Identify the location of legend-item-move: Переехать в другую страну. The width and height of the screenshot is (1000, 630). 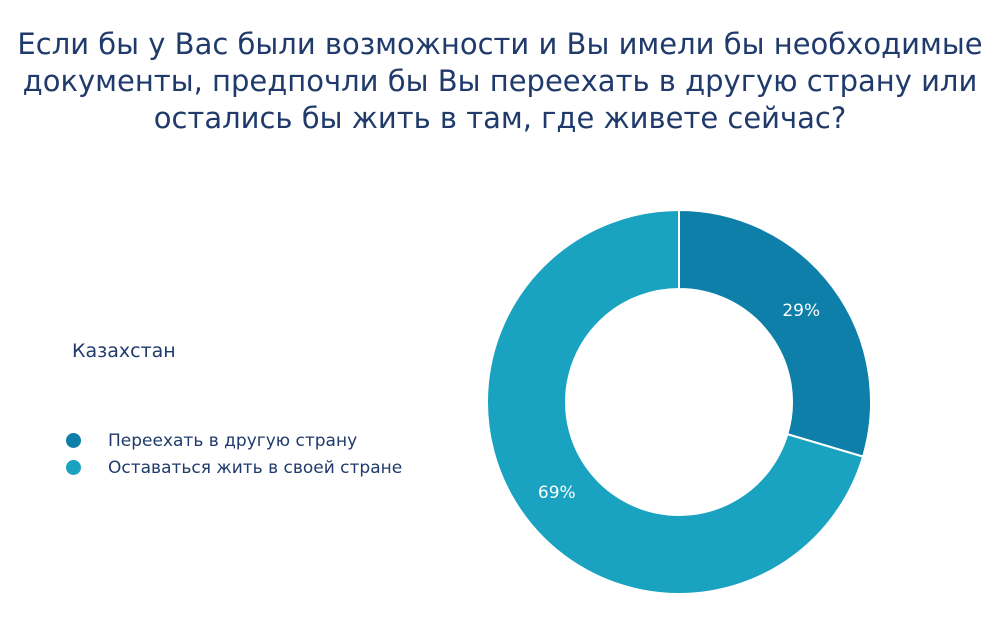
(234, 440).